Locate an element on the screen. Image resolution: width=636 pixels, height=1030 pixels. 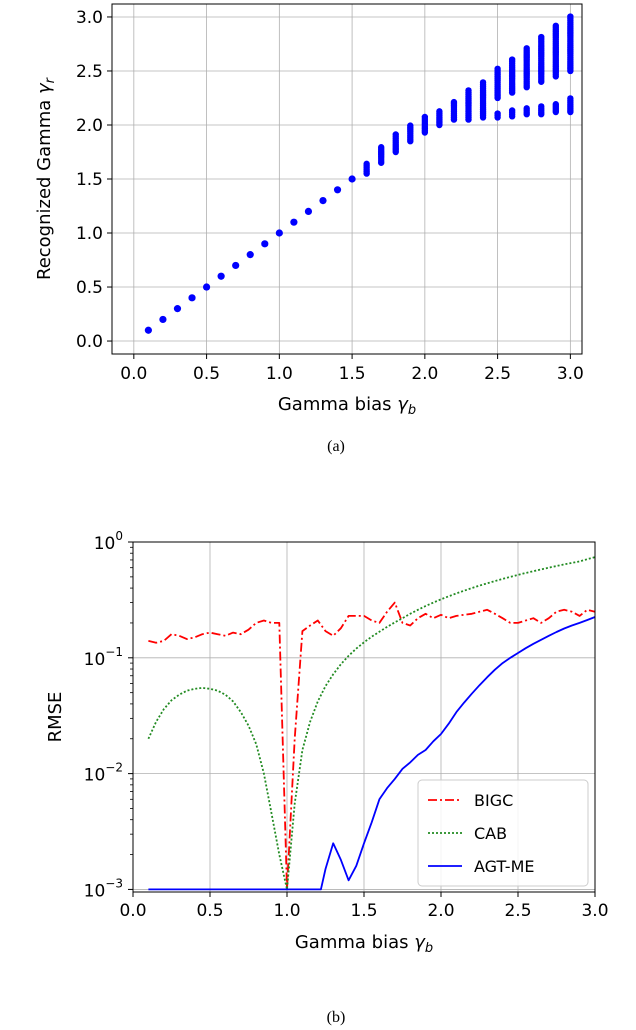
rmse-legend: BIGC CAB AGT-ME is located at coordinates (503, 833).